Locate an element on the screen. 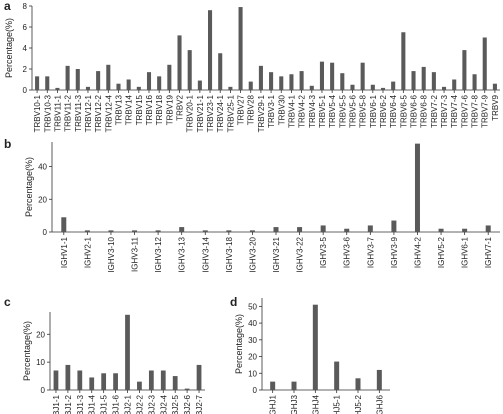  x-tick-label: IGHV3-7 is located at coordinates (370, 252).